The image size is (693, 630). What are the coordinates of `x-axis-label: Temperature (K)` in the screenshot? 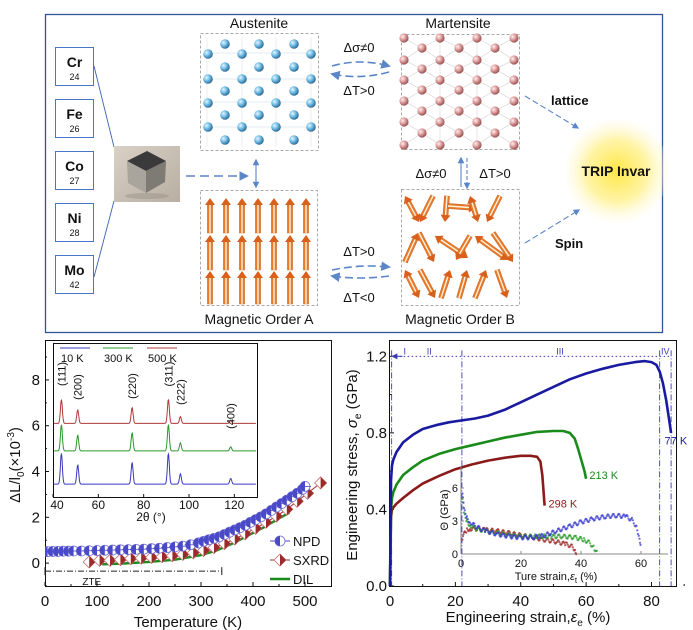 It's located at (188, 622).